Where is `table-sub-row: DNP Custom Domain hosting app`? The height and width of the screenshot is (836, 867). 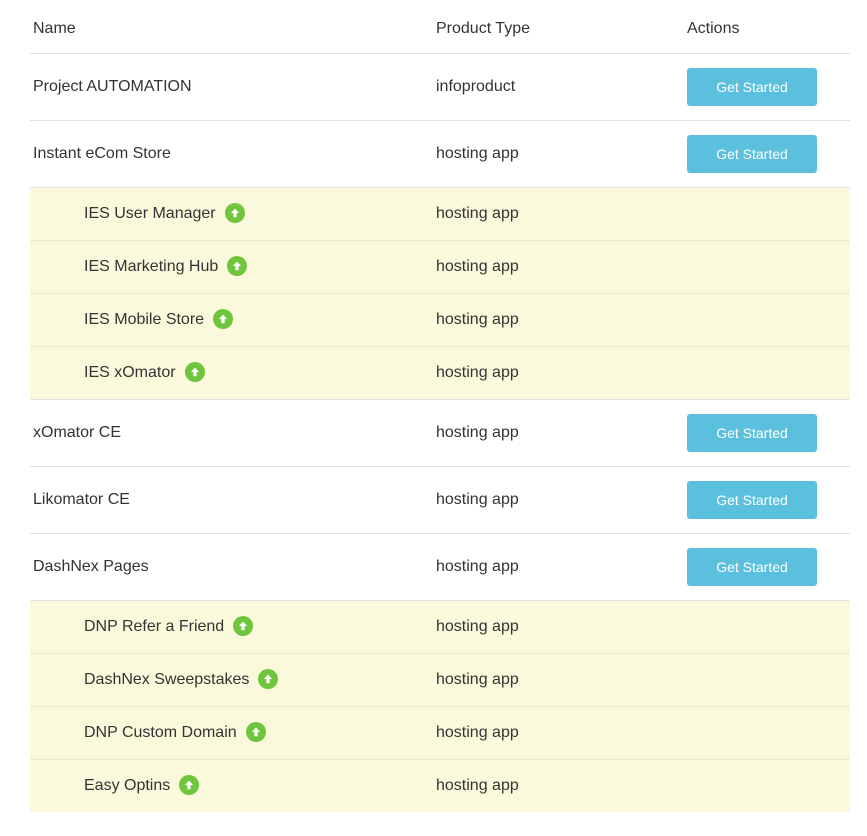
table-sub-row: DNP Custom Domain hosting app is located at coordinates (440, 733).